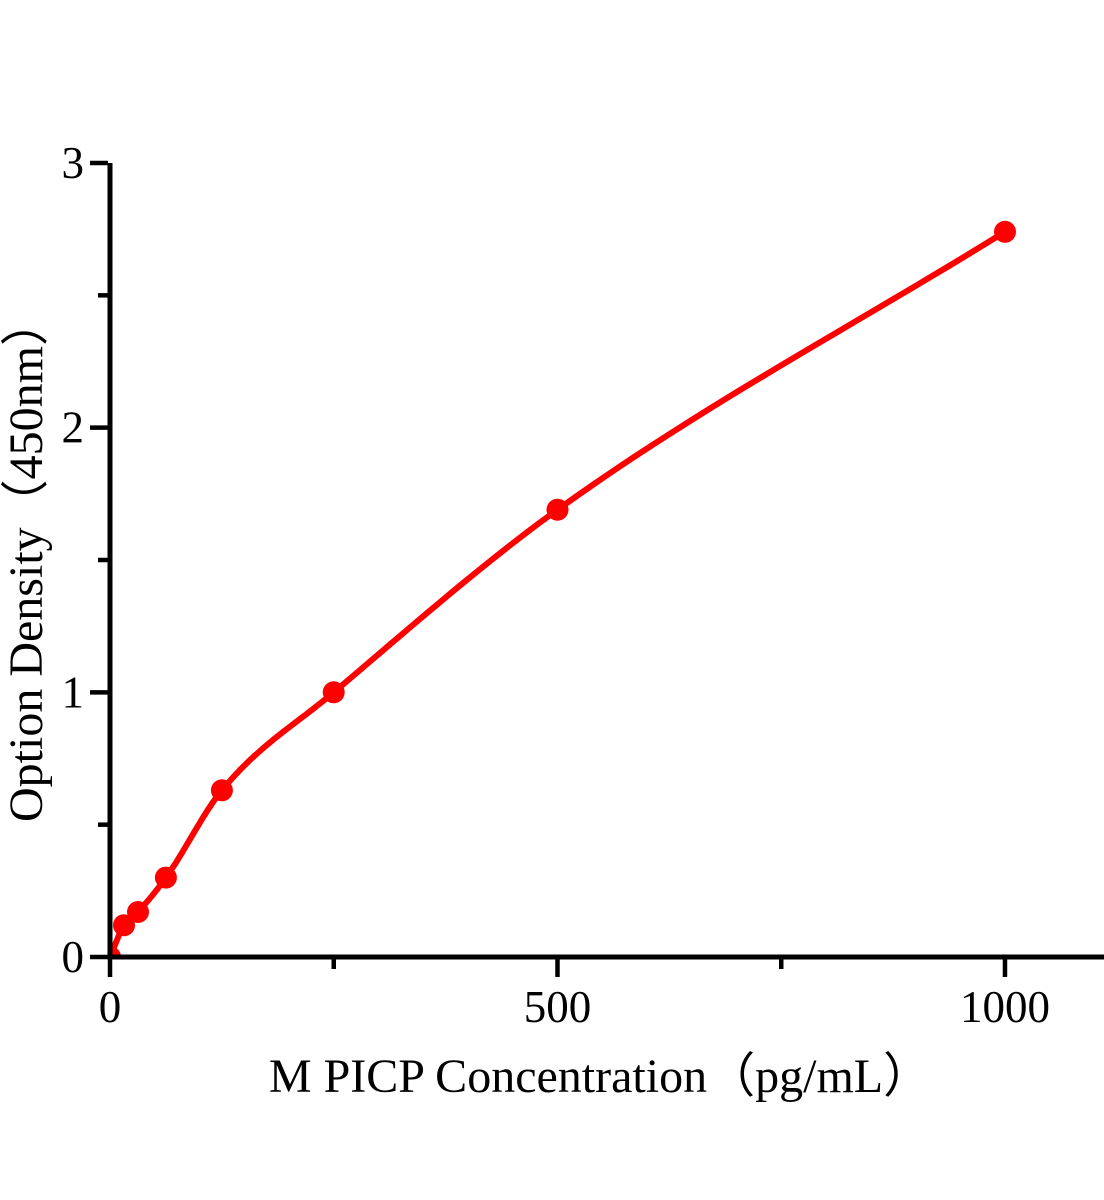 This screenshot has width=1104, height=1200. Describe the element at coordinates (73, 163) in the screenshot. I see `y-tick-label: 3` at that location.